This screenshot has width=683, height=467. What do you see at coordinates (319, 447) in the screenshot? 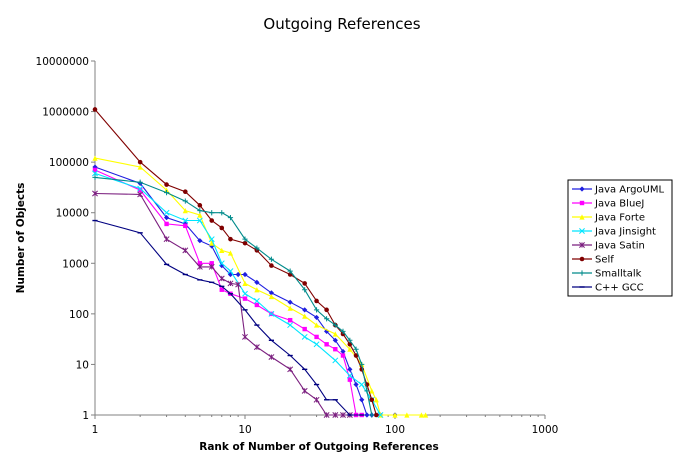
I see `x-axis-title: Rank of Number of Outgoing References` at bounding box center [319, 447].